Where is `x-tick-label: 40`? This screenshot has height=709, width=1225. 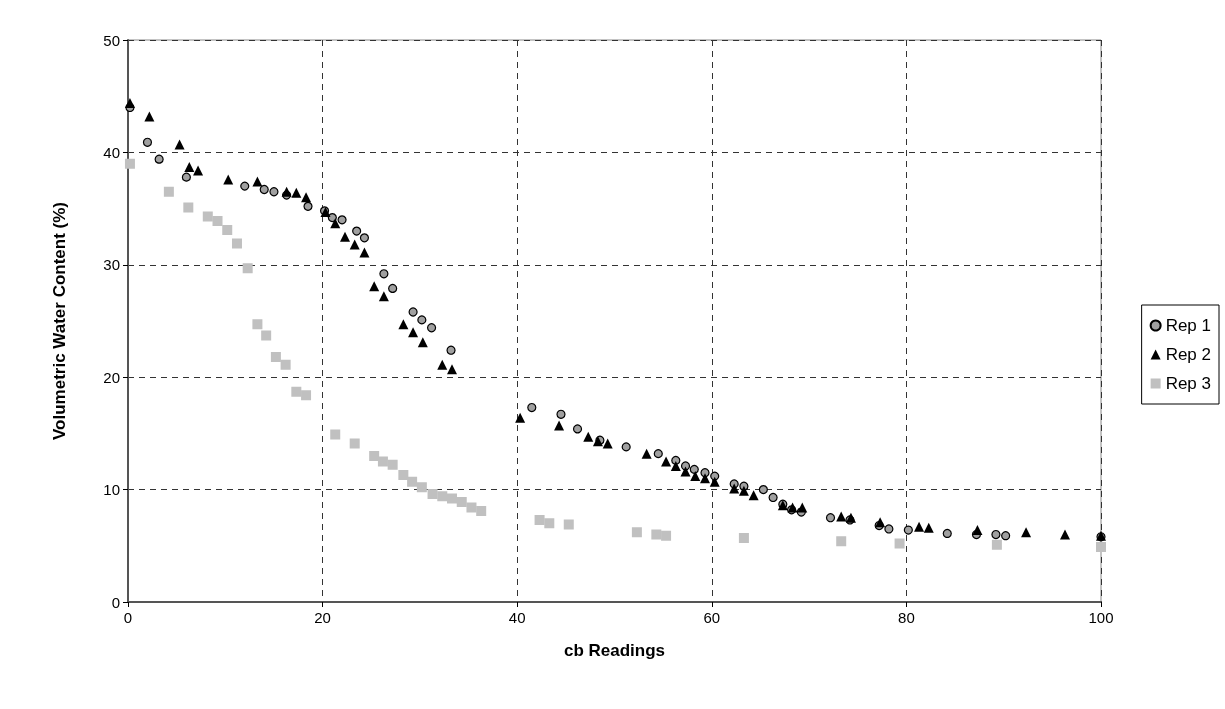
x-tick-label: 40 is located at coordinates (517, 617).